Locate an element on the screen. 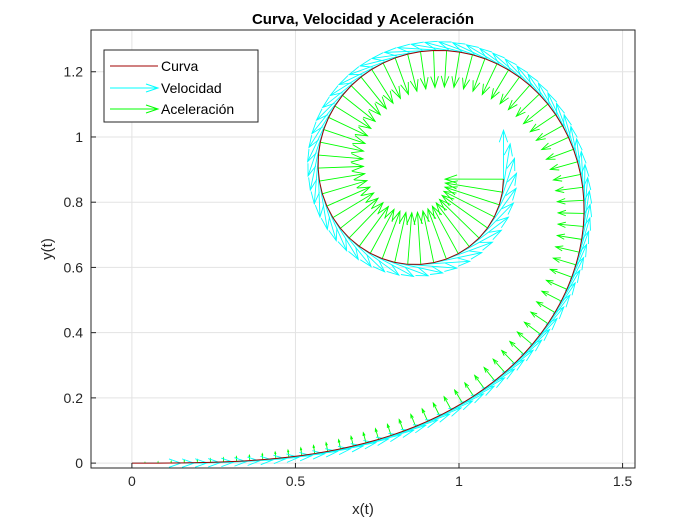 This screenshot has width=700, height=530. x-tick-label: 1 is located at coordinates (459, 481).